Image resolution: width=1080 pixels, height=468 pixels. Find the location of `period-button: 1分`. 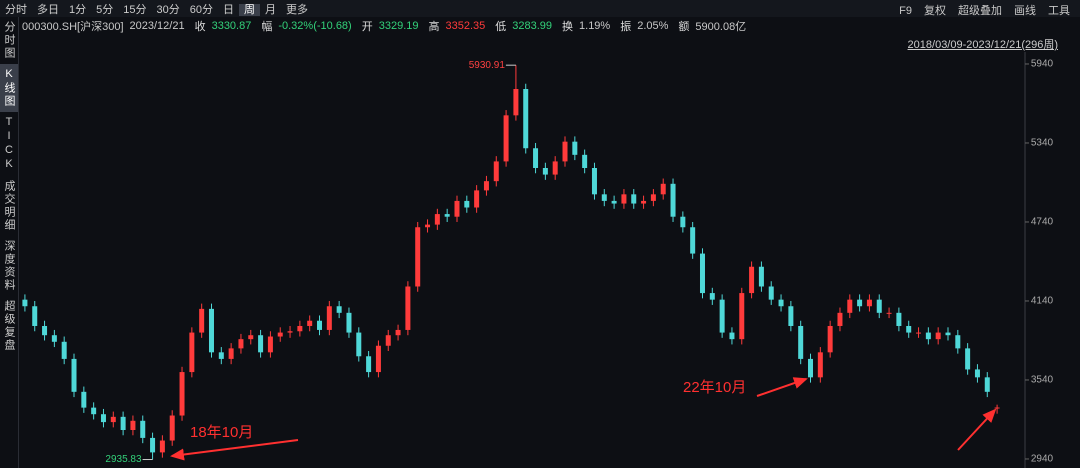

period-button: 1分 is located at coordinates (78, 9).